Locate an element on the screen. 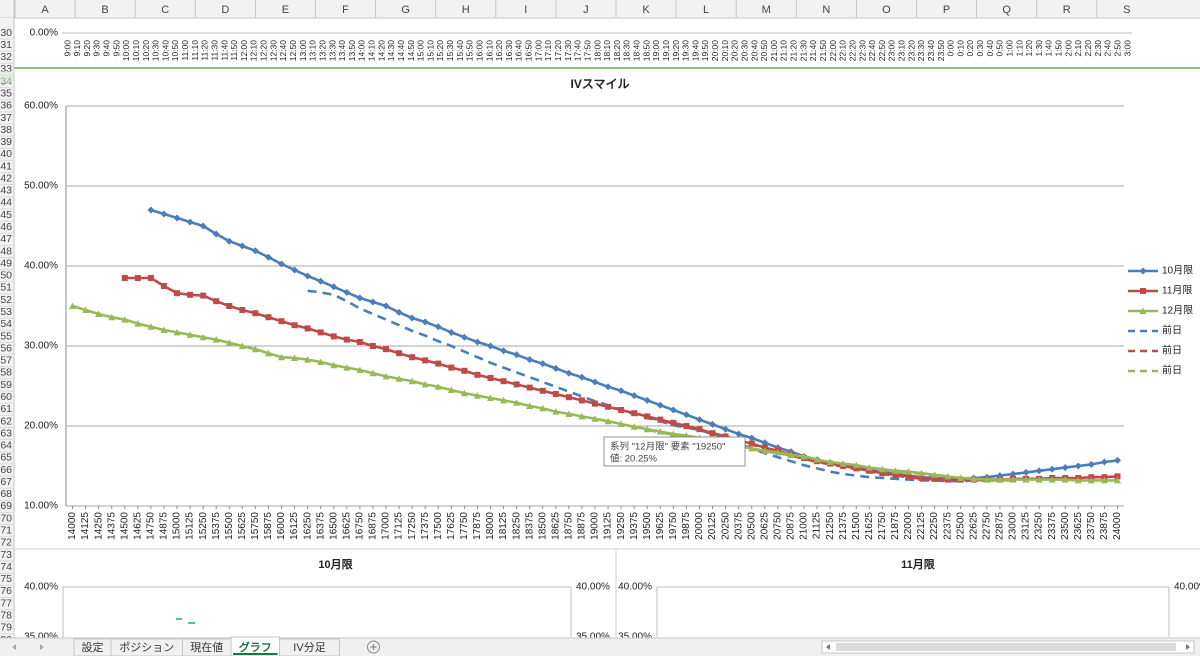  y-tick-label: 35.00% is located at coordinates (41, 637).